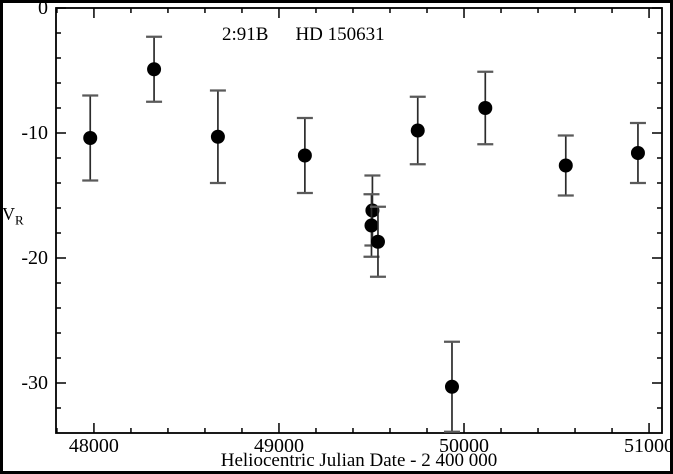 This screenshot has height=474, width=673. I want to click on x-tick-label: 48000, so click(94, 446).